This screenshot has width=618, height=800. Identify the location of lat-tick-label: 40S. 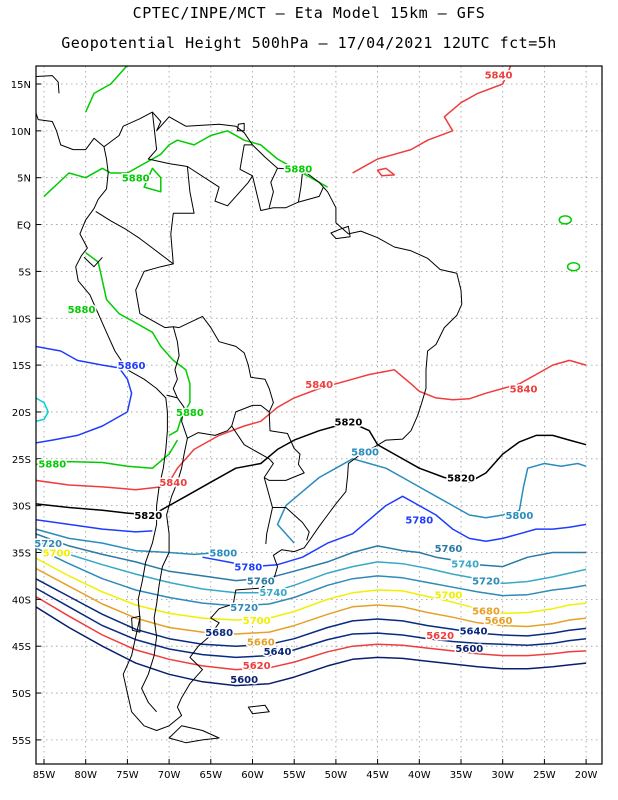
(21, 600).